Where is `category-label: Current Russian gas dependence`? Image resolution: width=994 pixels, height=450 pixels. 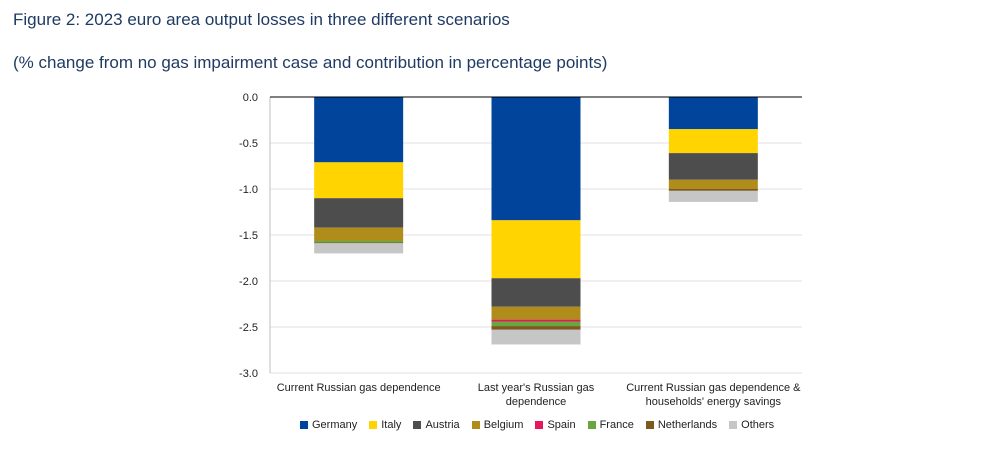
category-label: Current Russian gas dependence is located at coordinates (359, 388).